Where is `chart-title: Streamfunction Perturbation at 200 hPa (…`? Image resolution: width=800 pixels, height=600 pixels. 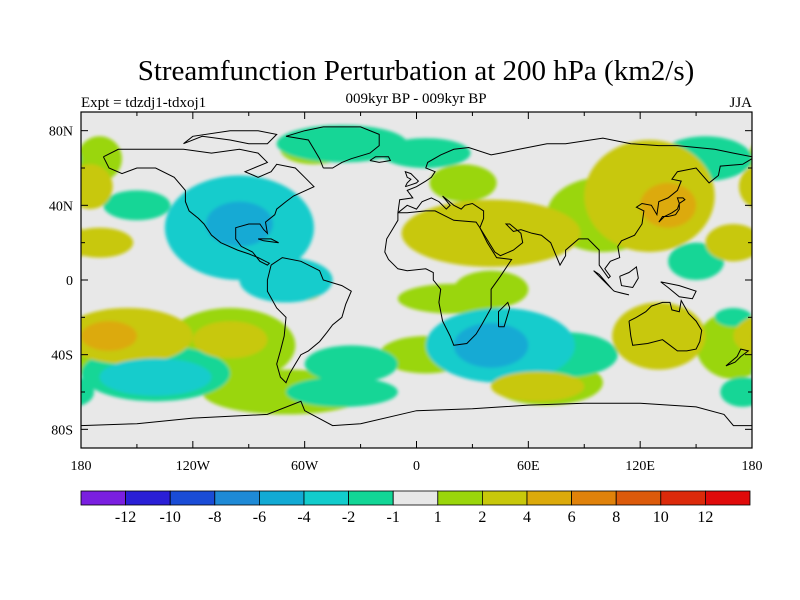 chart-title: Streamfunction Perturbation at 200 hPa (… is located at coordinates (416, 71).